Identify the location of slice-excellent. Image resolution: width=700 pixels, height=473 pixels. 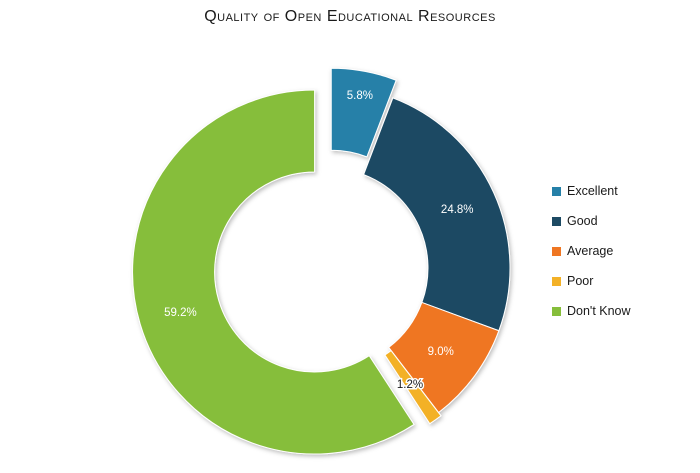
(363, 112).